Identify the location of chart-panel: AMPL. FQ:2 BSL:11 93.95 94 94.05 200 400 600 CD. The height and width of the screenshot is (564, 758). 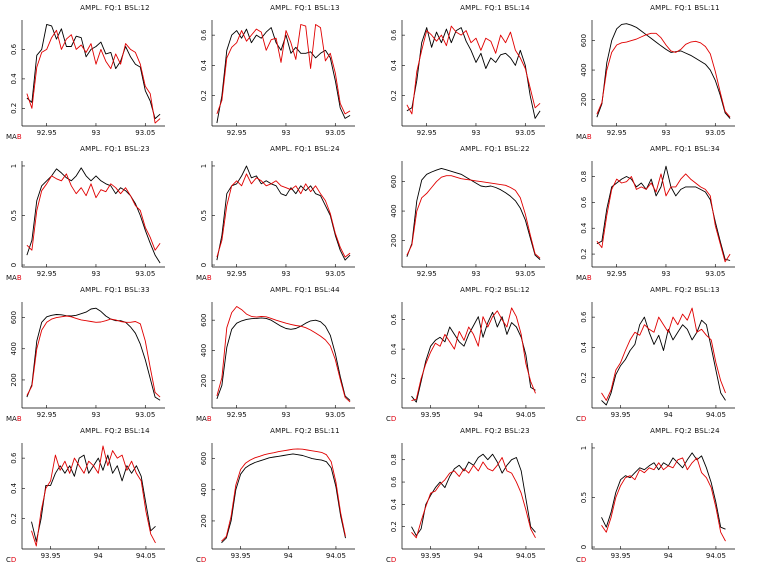
(285, 493).